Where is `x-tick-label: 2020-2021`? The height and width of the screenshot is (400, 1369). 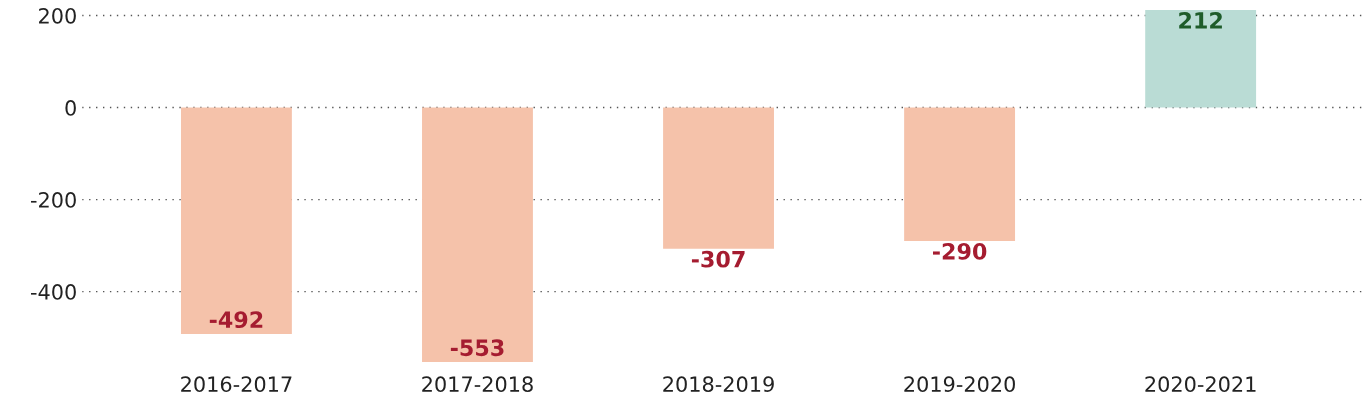 x-tick-label: 2020-2021 is located at coordinates (1200, 384).